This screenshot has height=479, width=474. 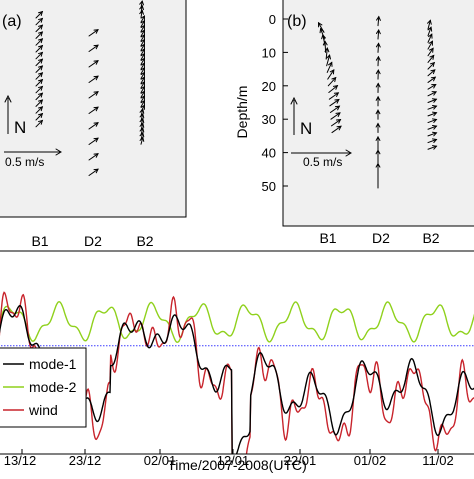 I want to click on north-label-a: N, so click(x=20, y=127).